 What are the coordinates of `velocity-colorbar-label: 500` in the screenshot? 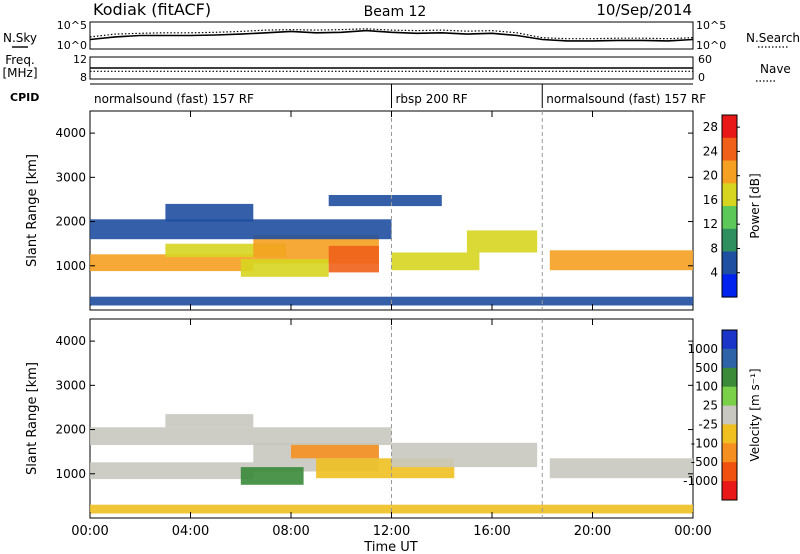 It's located at (706, 368).